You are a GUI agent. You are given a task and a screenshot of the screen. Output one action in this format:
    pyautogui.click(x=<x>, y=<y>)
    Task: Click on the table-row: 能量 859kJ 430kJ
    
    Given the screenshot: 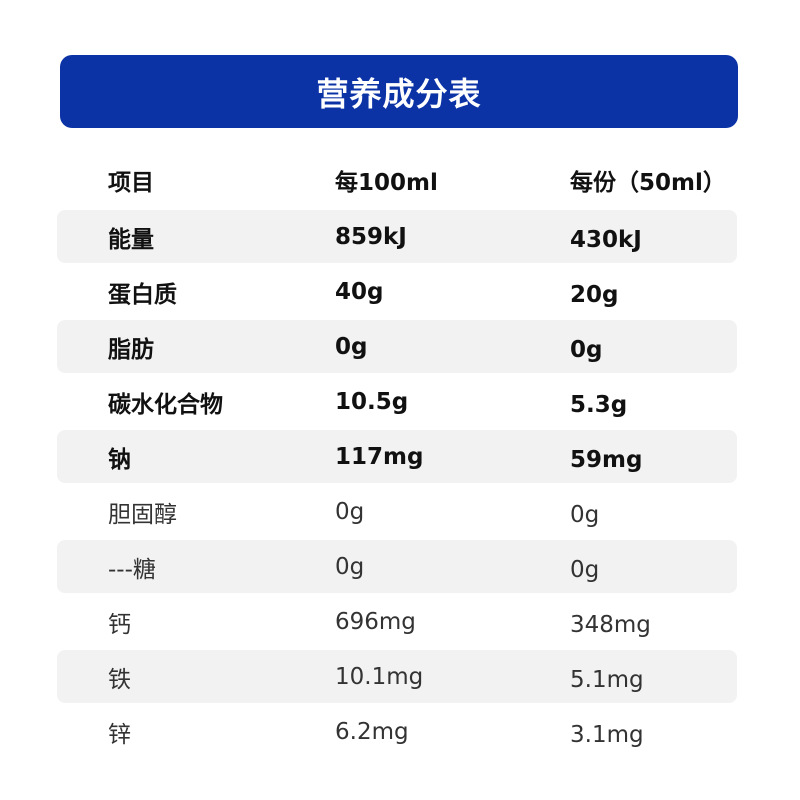 What is the action you would take?
    pyautogui.click(x=397, y=236)
    